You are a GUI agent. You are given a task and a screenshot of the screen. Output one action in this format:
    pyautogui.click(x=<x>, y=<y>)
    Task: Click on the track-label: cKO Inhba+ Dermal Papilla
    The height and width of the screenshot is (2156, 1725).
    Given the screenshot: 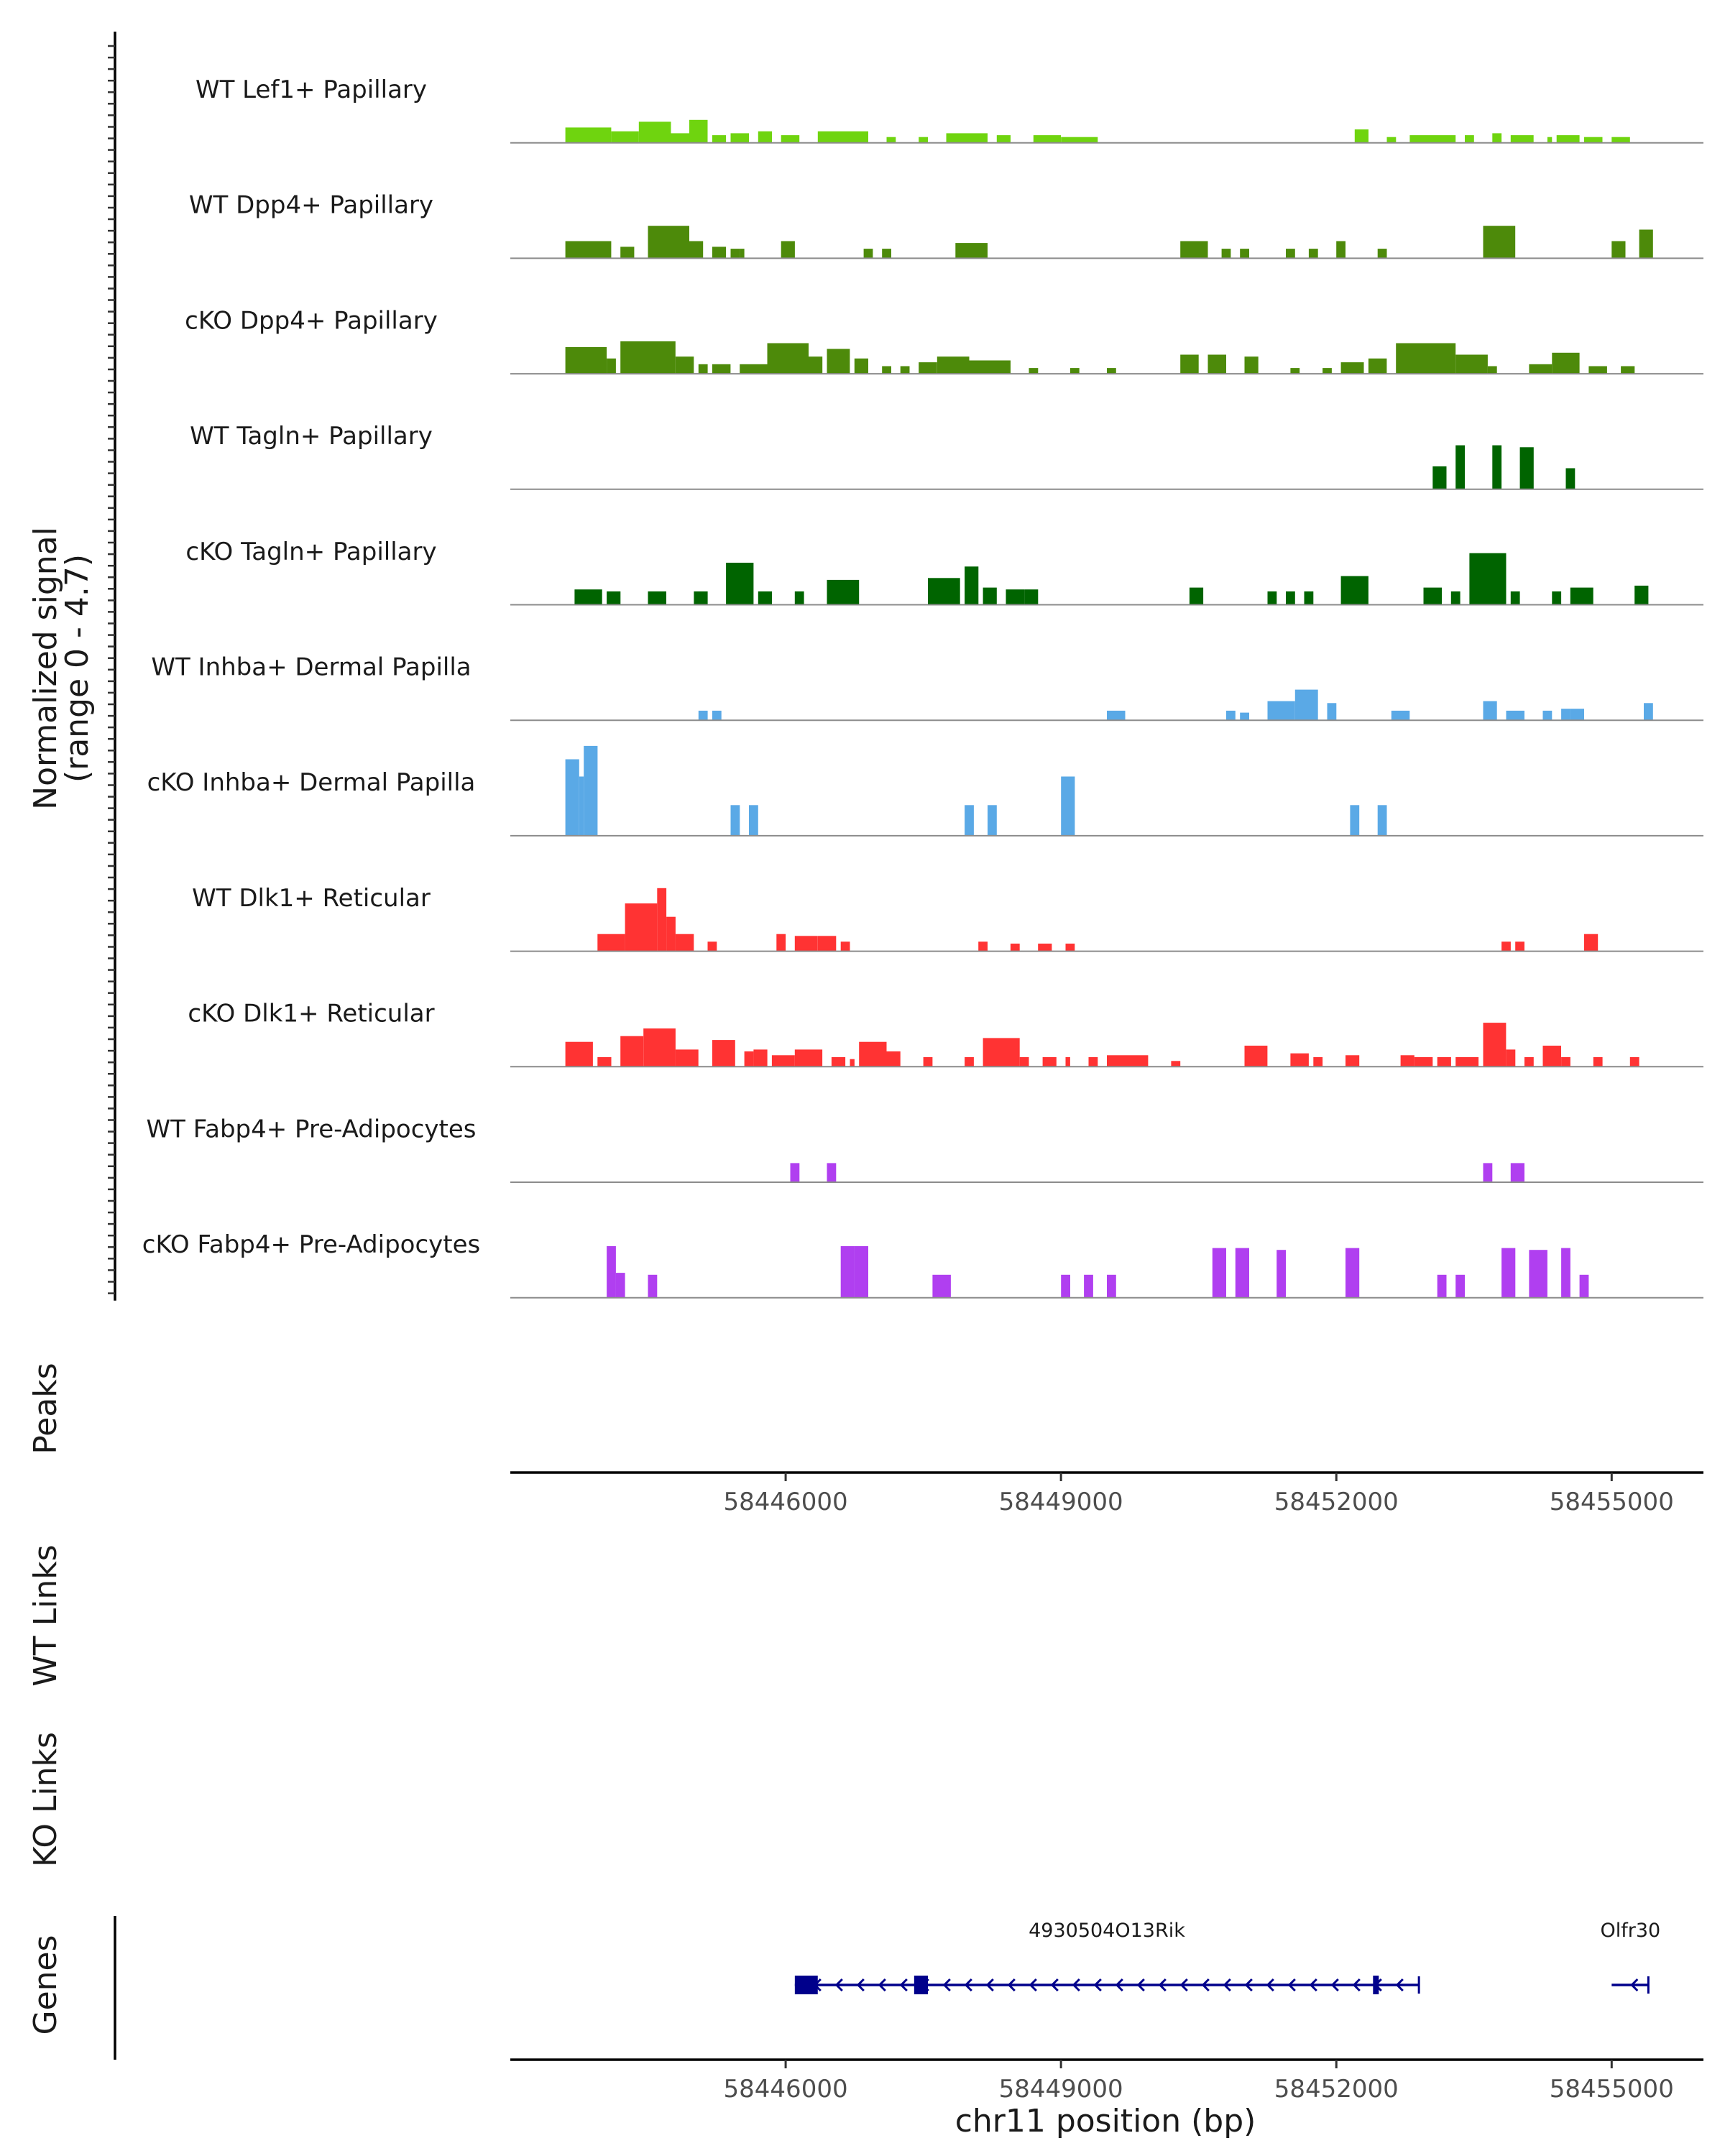 What is the action you would take?
    pyautogui.click(x=311, y=782)
    